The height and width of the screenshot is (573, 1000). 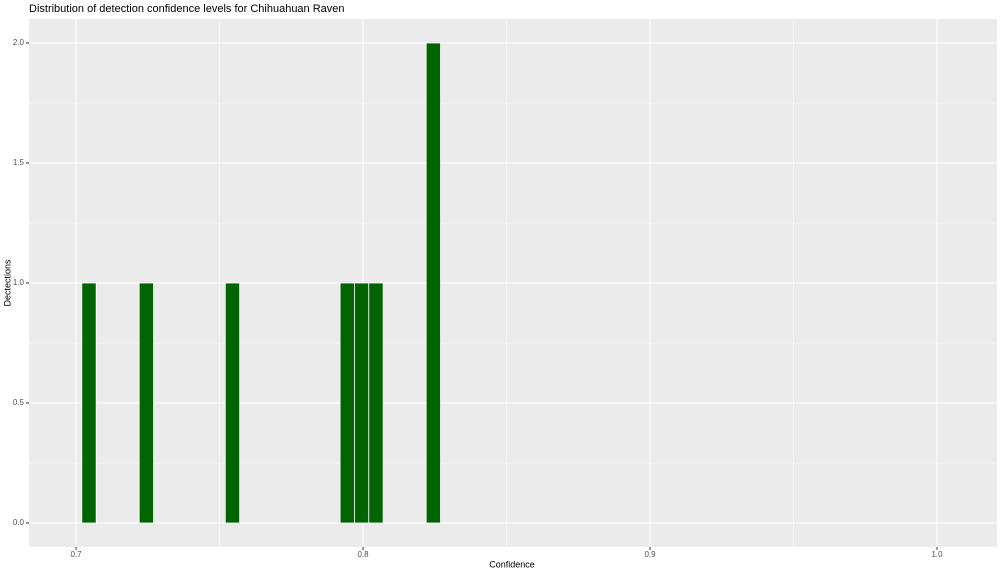 I want to click on x-tick-label: 1.0, so click(x=937, y=554).